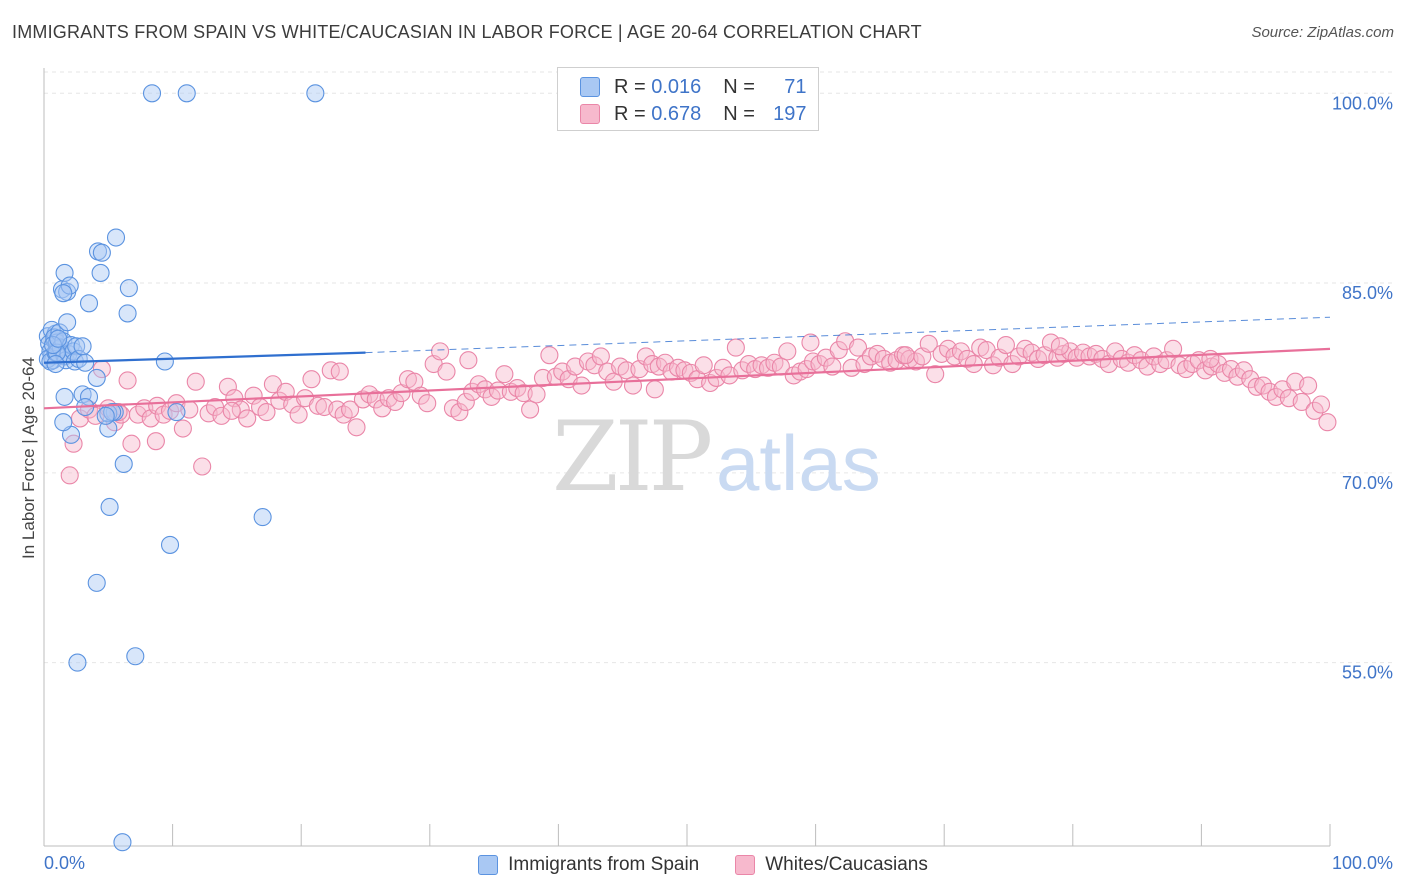  I want to click on legend-item-whites-caucasians: Whites/Caucasians, so click(831, 865).